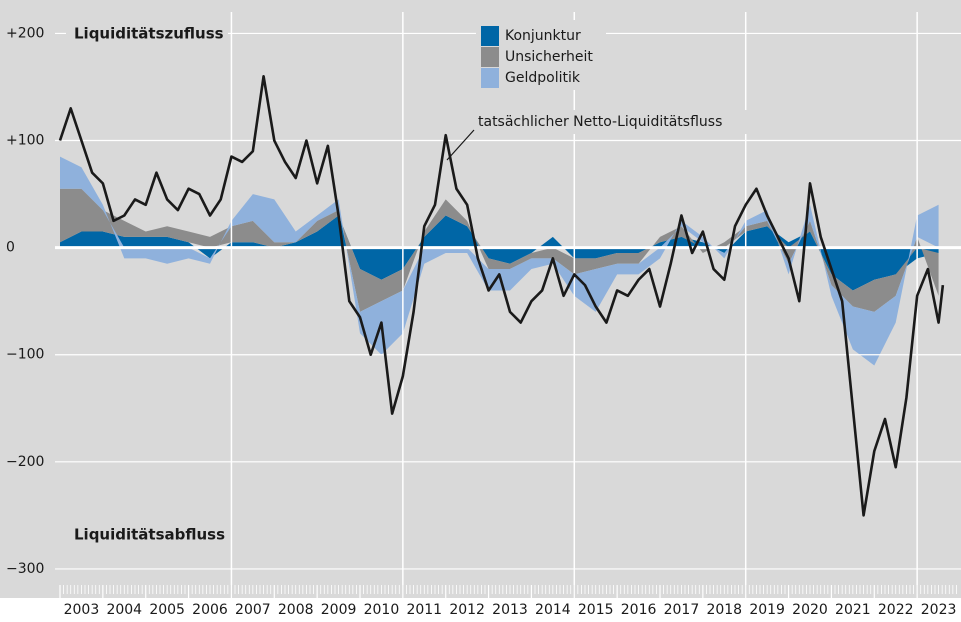 This screenshot has height=622, width=961. What do you see at coordinates (467, 610) in the screenshot?
I see `x-tick-label: 2012` at bounding box center [467, 610].